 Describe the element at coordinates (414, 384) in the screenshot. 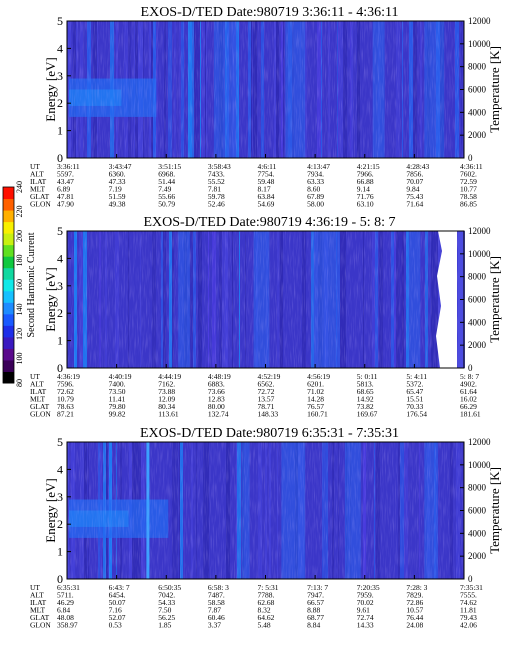

I see `table-cell: 5372.` at that location.